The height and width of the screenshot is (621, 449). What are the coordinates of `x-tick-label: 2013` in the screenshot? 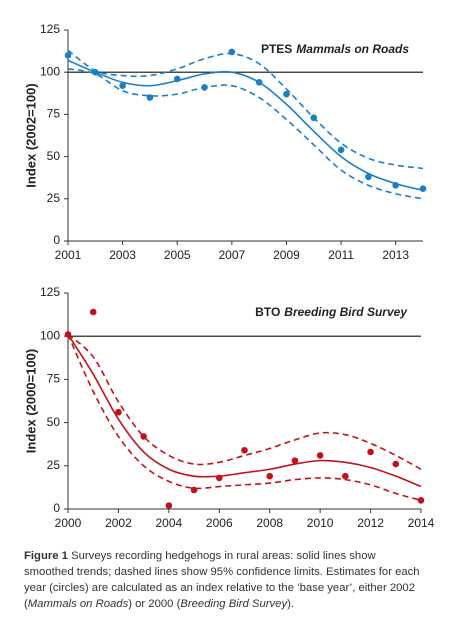 It's located at (395, 255).